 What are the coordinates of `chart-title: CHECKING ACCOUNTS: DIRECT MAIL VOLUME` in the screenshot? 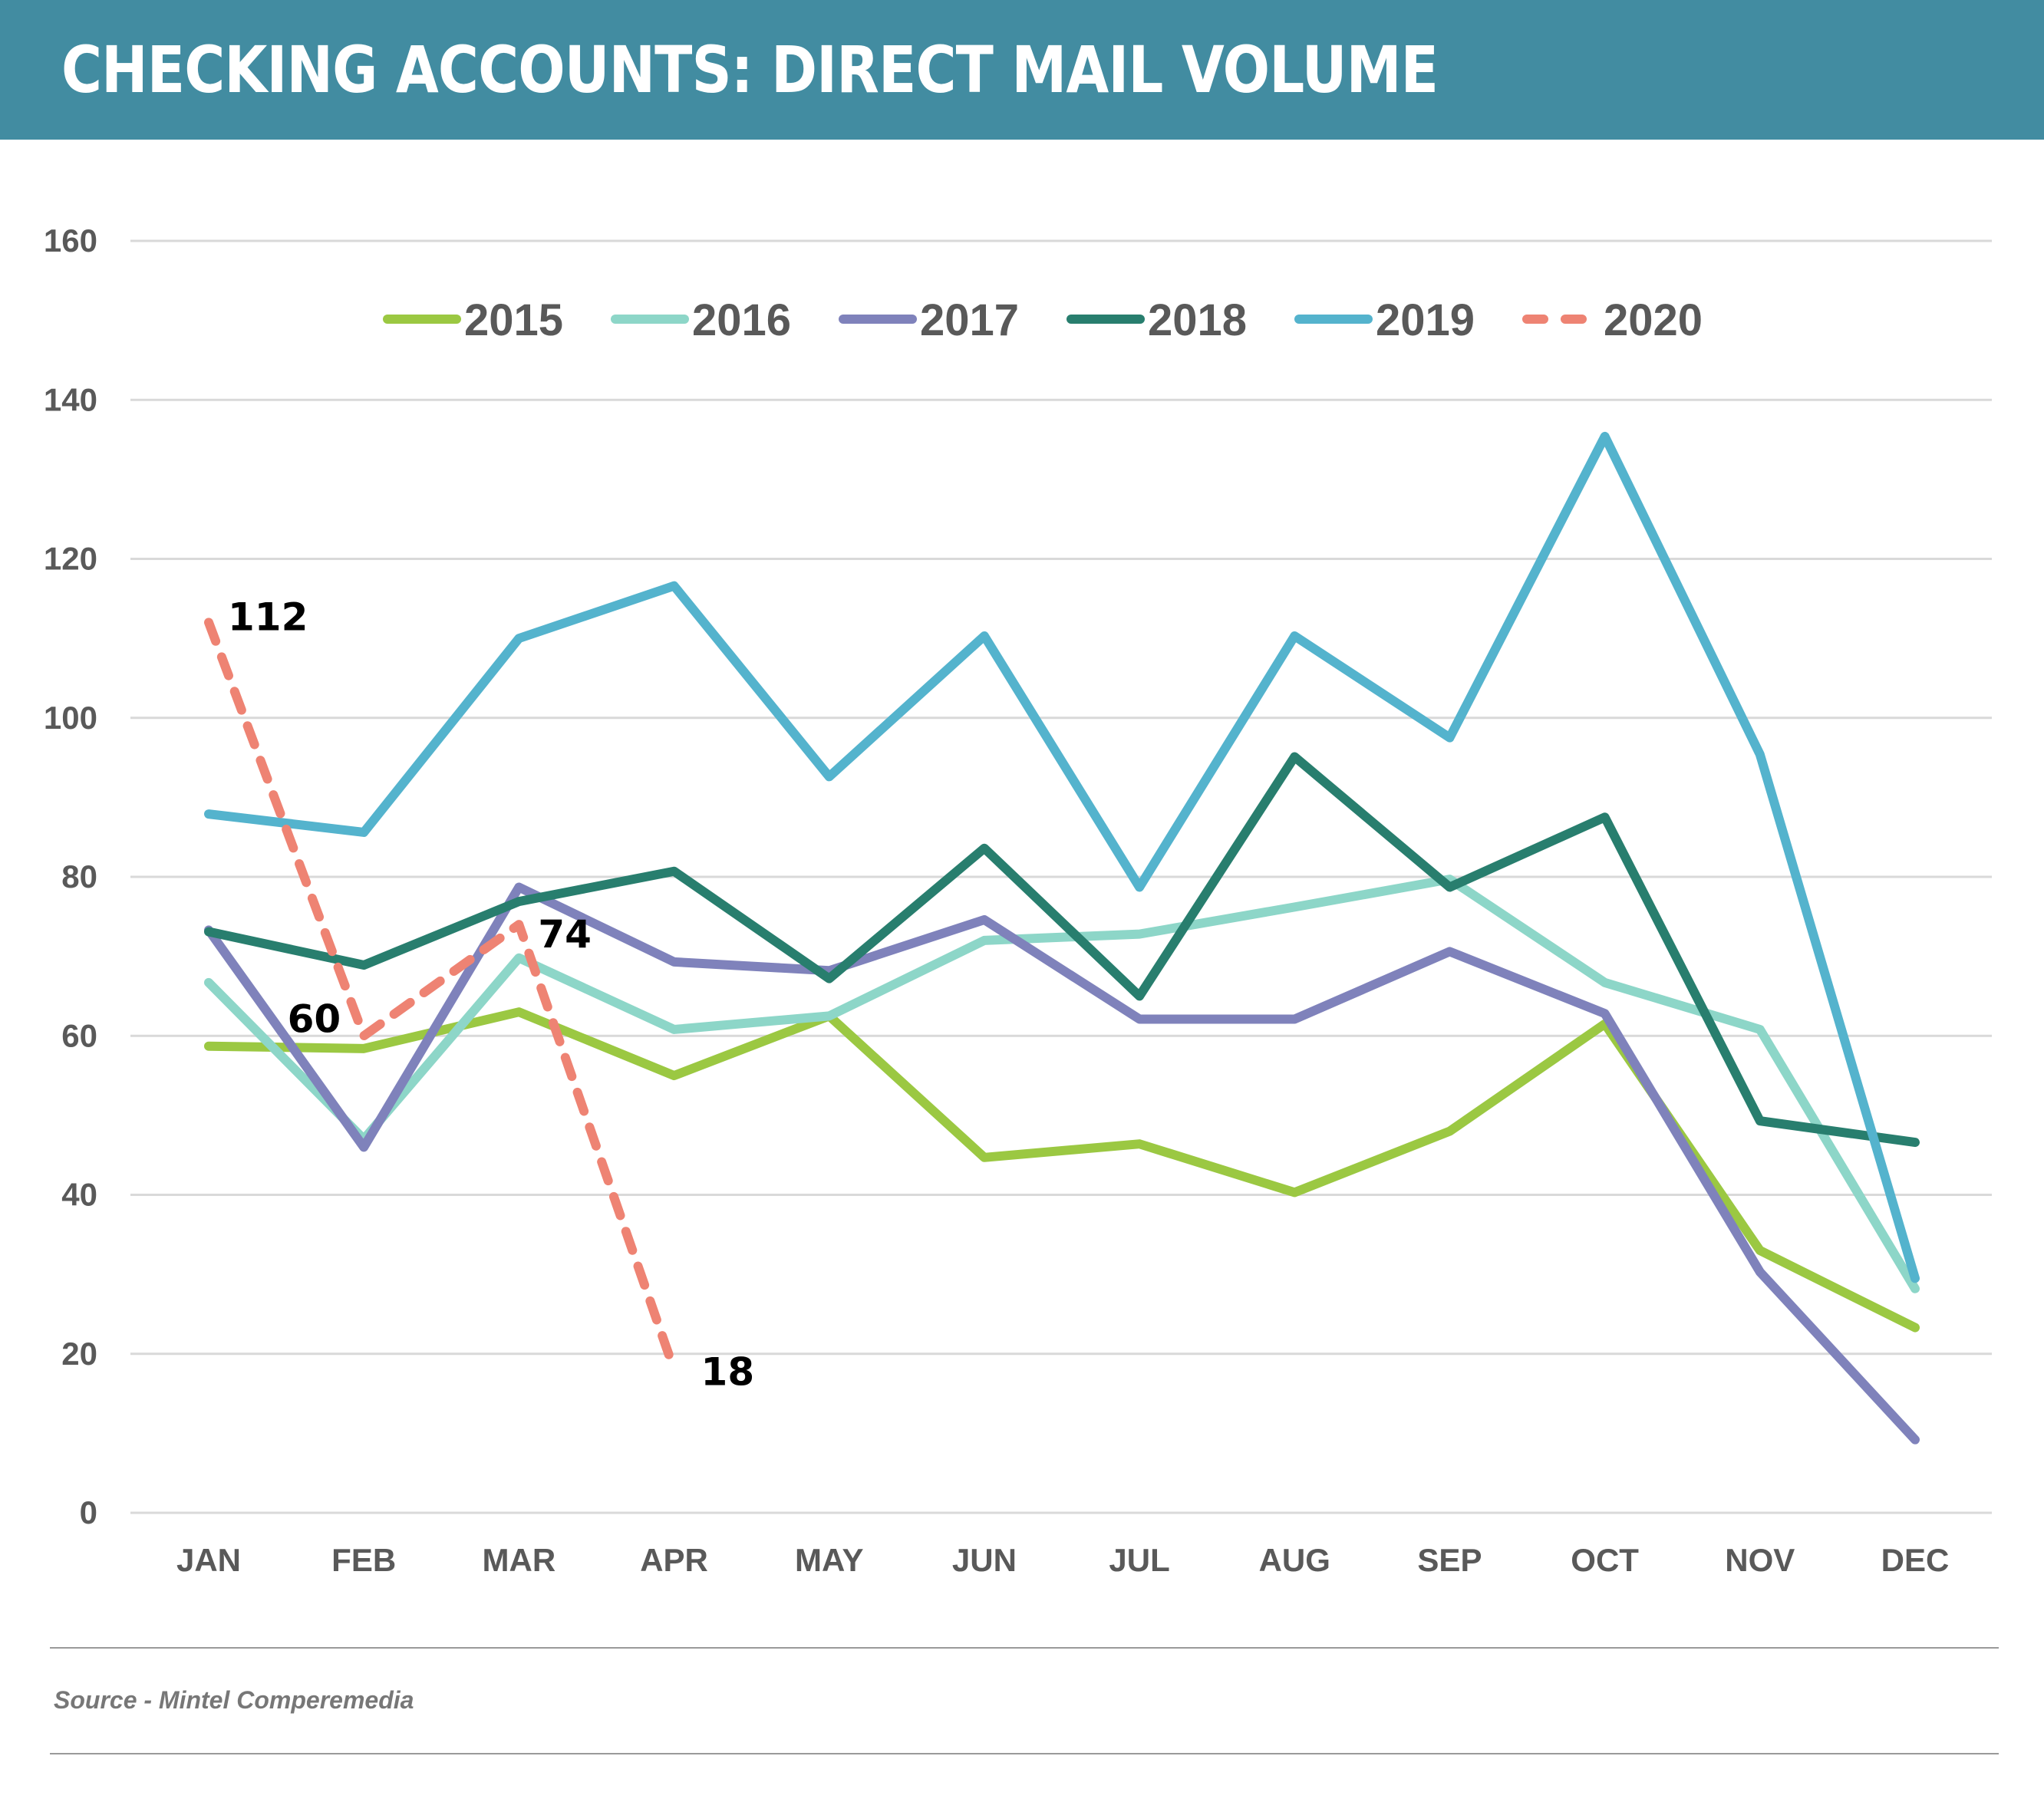 It's located at (750, 70).